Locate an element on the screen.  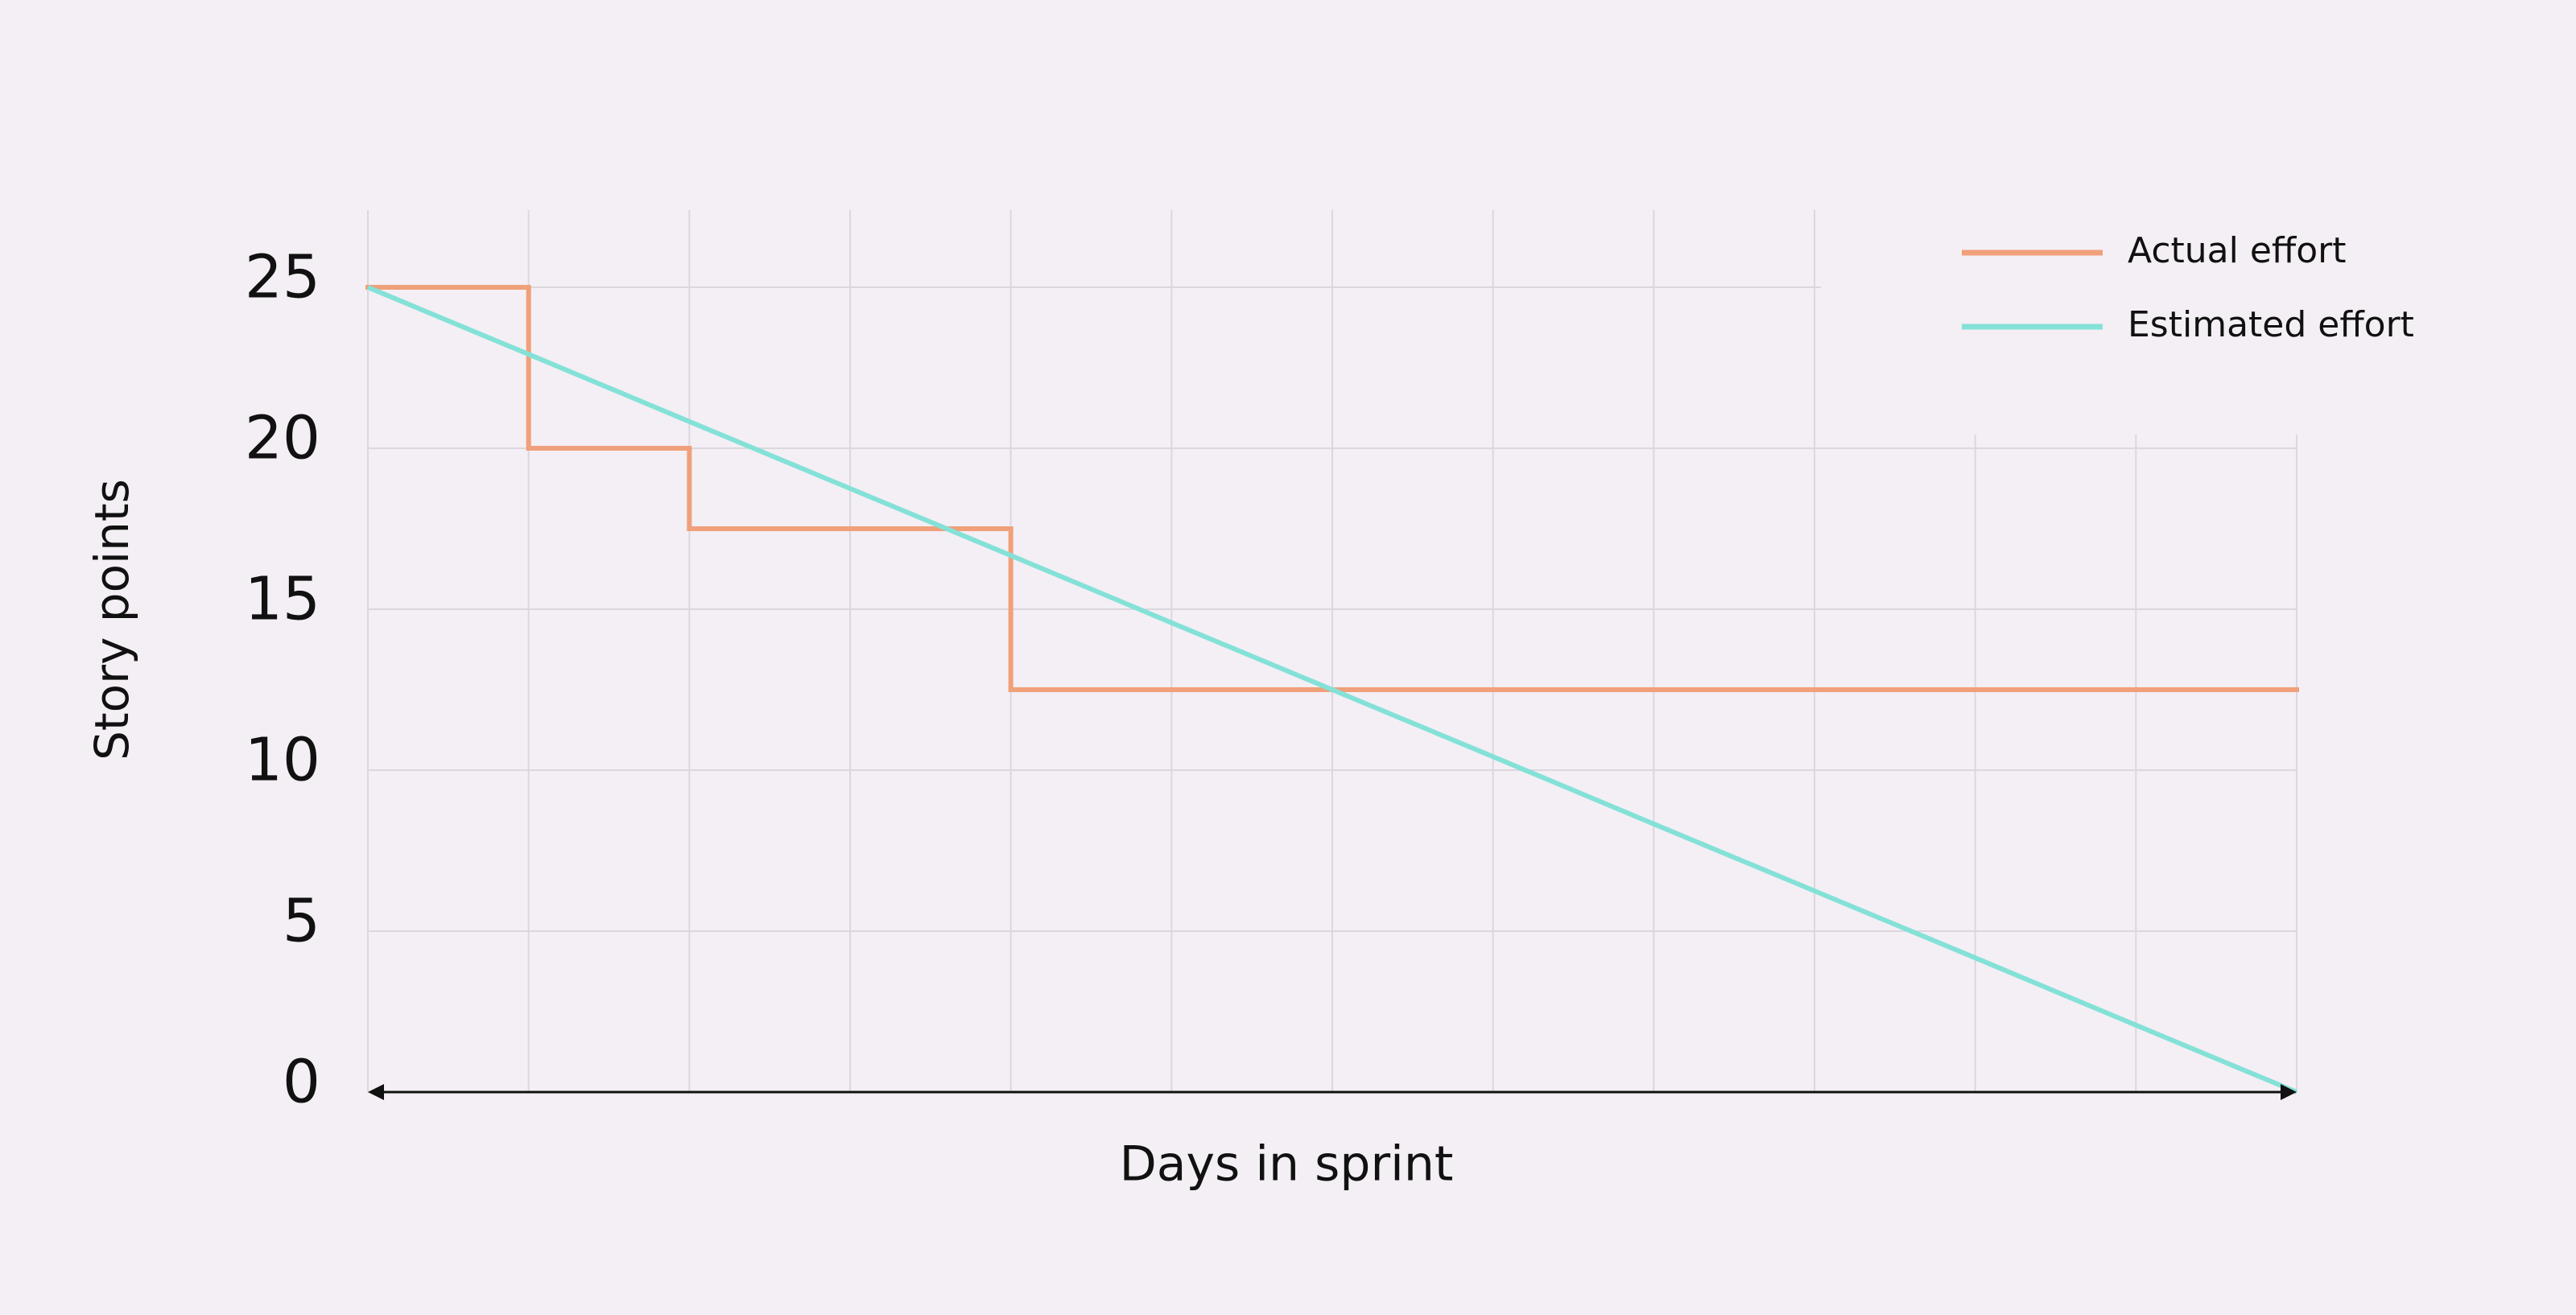
legend: Actual effort Estimated effort is located at coordinates (2188, 287).